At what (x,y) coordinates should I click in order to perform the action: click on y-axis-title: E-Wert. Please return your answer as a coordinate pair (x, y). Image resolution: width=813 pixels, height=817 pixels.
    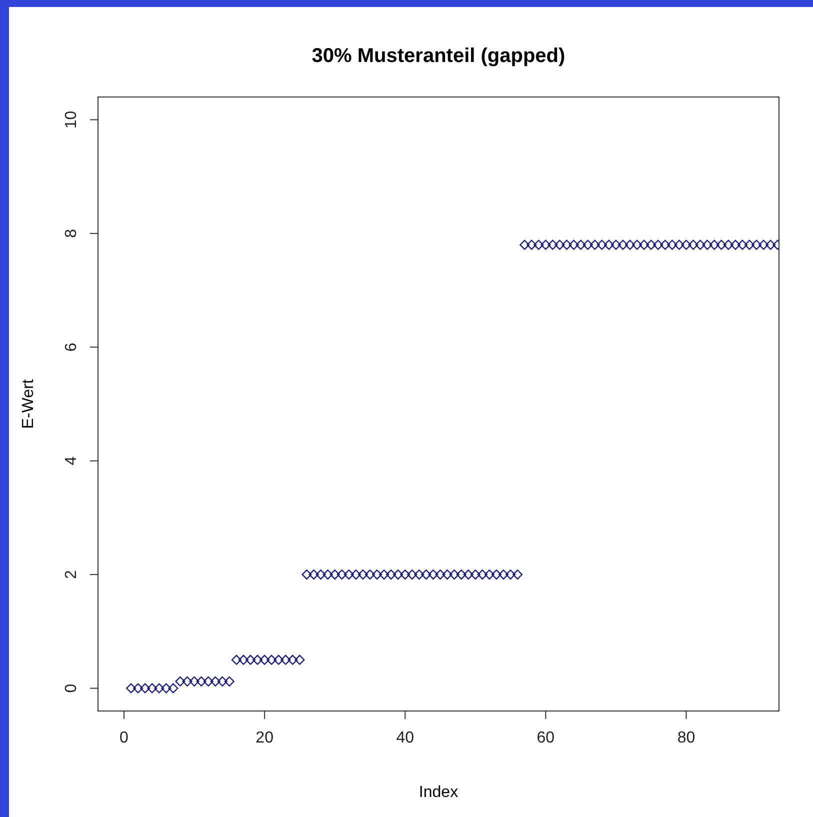
    Looking at the image, I should click on (28, 403).